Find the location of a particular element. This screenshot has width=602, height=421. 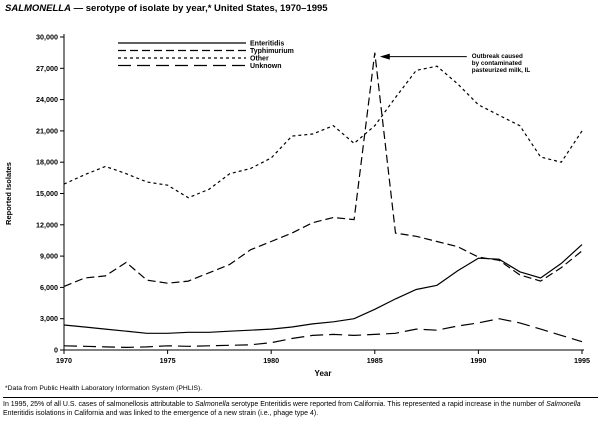

annotation-arrowhead is located at coordinates (384, 56).